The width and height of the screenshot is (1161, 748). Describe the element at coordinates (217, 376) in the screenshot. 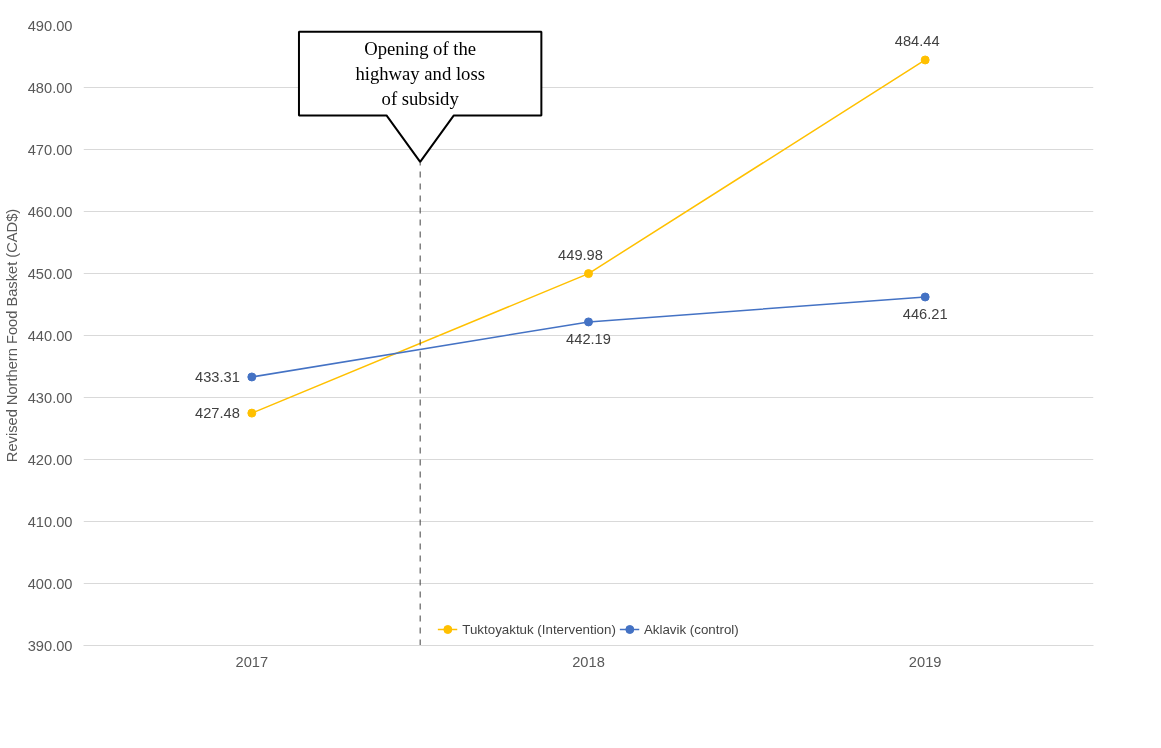

I see `data-label: 433.31` at that location.